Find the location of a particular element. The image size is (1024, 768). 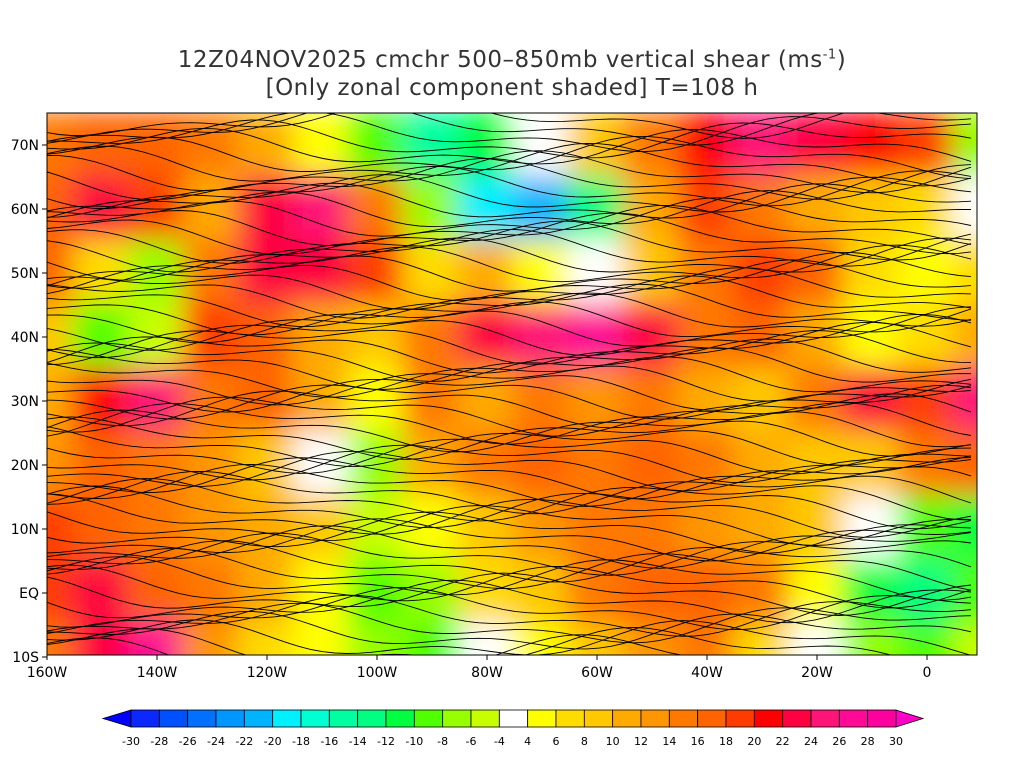

colorbar-label: 26 is located at coordinates (839, 741).